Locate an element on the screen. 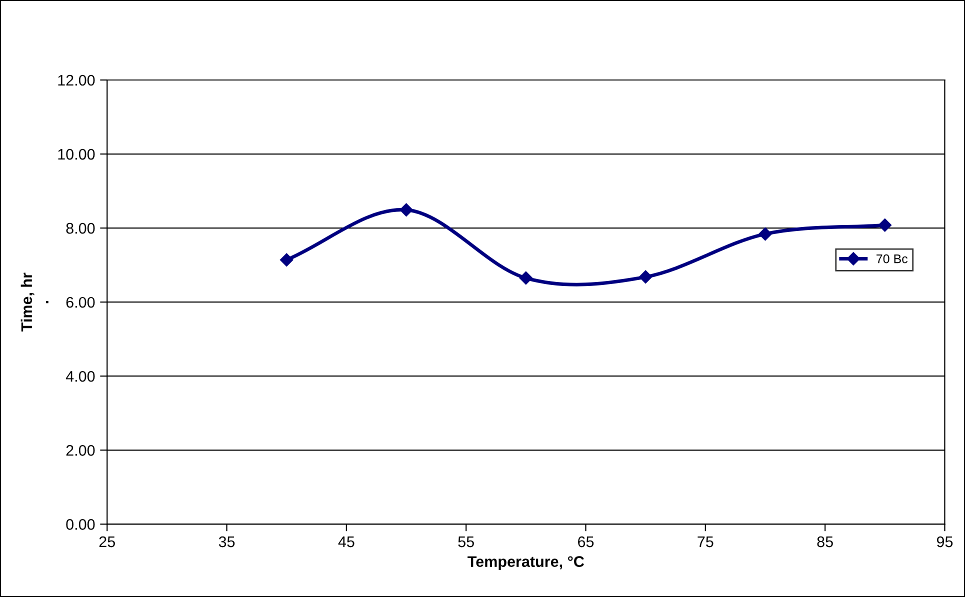 Image resolution: width=965 pixels, height=597 pixels. x-tick-label: 95 is located at coordinates (944, 542).